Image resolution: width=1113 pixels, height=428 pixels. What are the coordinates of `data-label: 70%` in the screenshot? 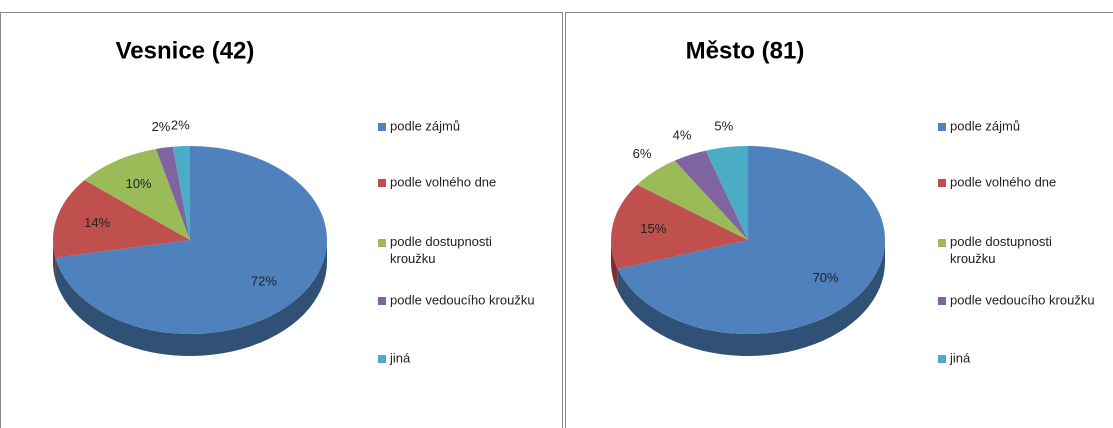 It's located at (826, 277).